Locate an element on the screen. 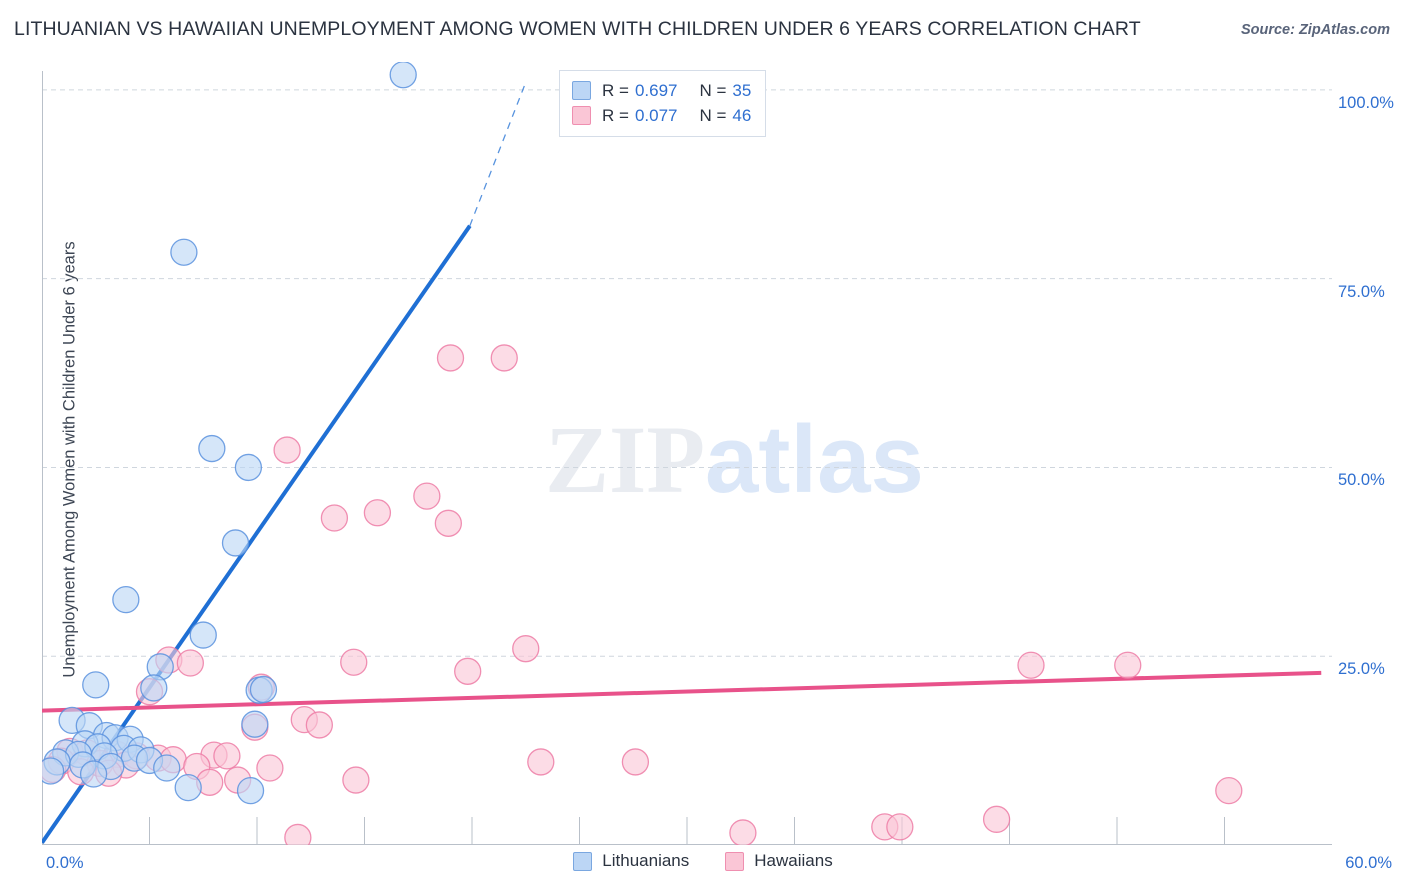  stats-legend: R = 0.697 N = 35 R = 0.077 N = 46 is located at coordinates (663, 103).